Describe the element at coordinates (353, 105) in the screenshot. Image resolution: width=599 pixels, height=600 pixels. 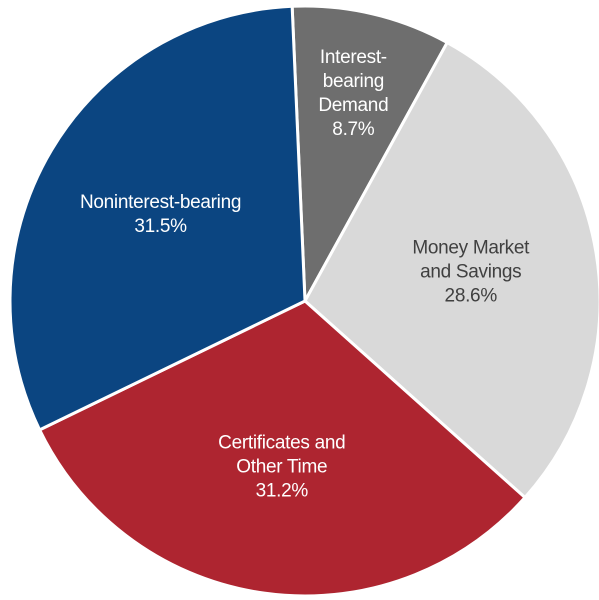
I see `slice-label: Demand` at that location.